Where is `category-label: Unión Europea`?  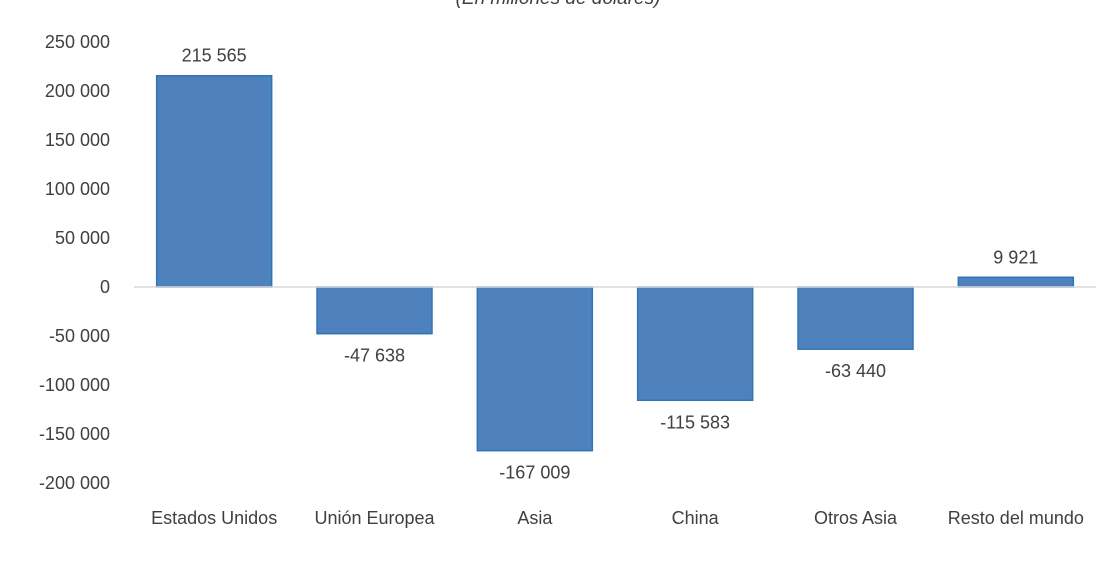 category-label: Unión Europea is located at coordinates (374, 518).